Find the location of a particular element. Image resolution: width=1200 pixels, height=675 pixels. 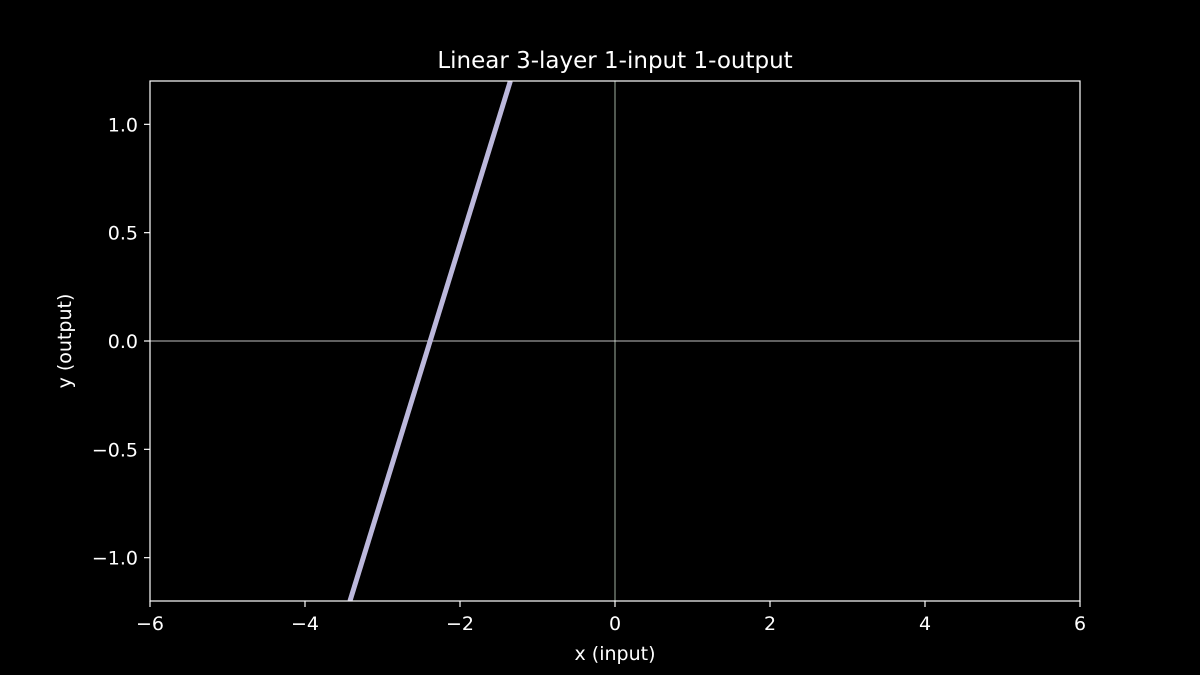

x-axis-label: x (input) is located at coordinates (615, 654).